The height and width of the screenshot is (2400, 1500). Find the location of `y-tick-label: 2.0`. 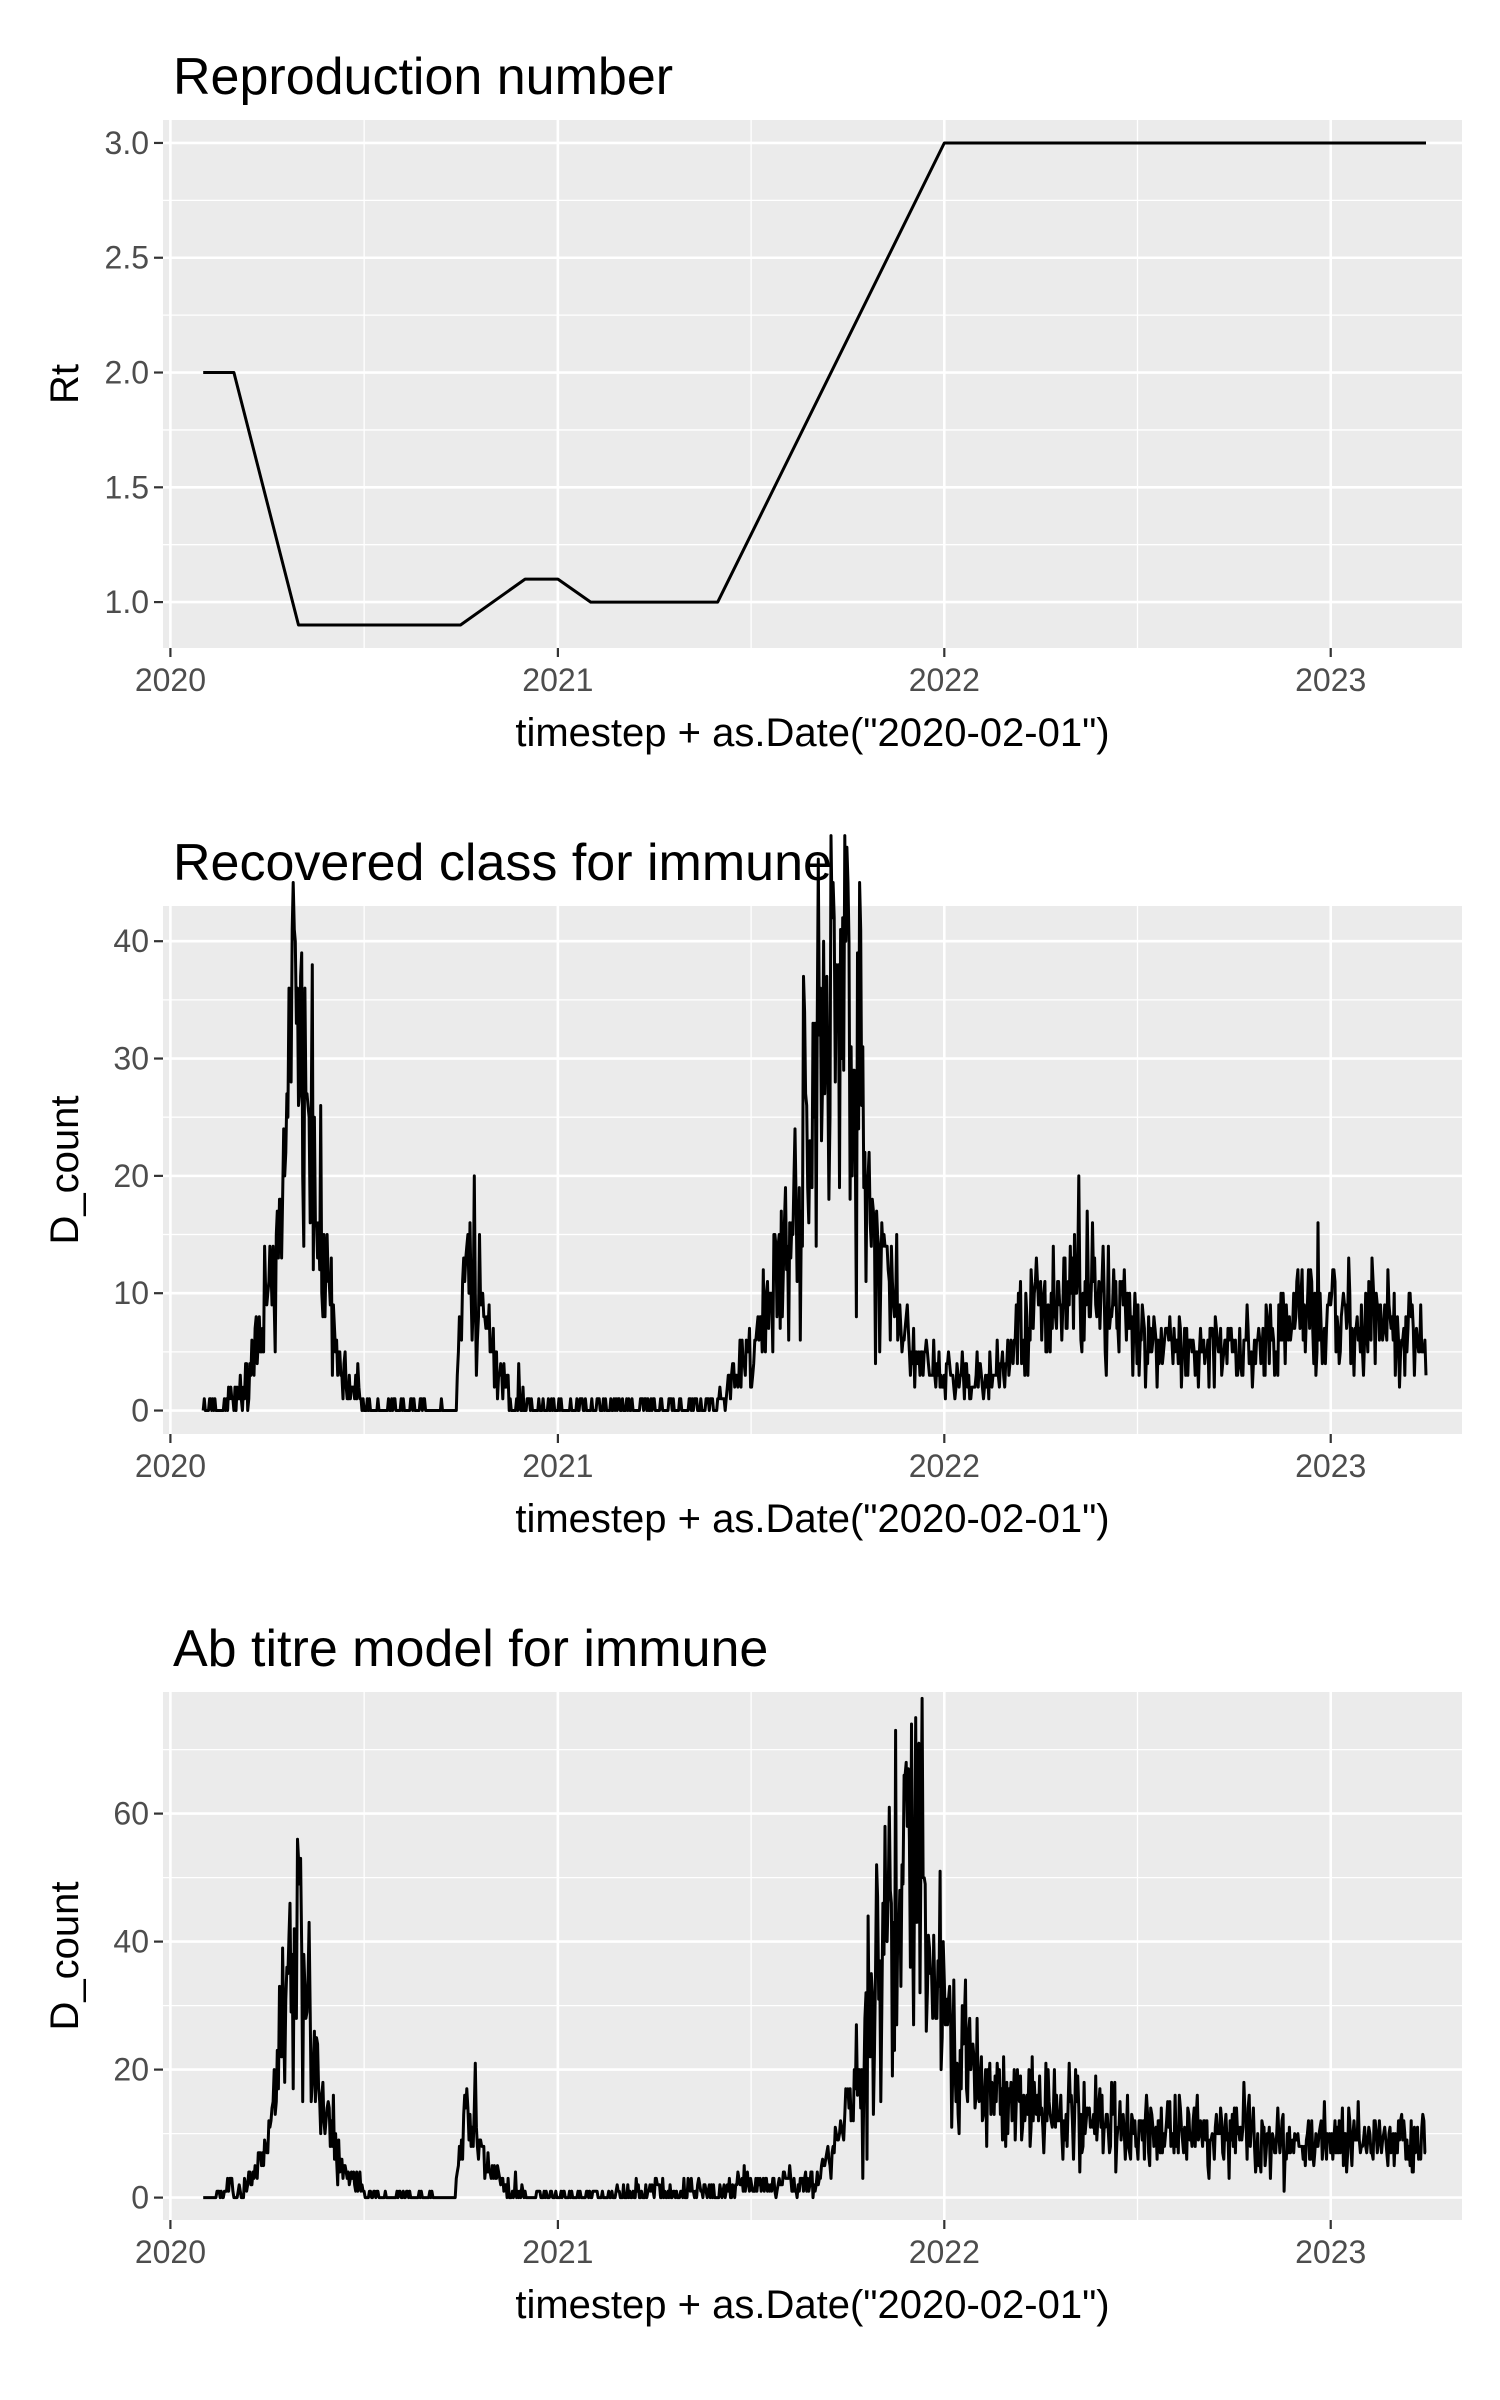

y-tick-label: 2.0 is located at coordinates (127, 373).